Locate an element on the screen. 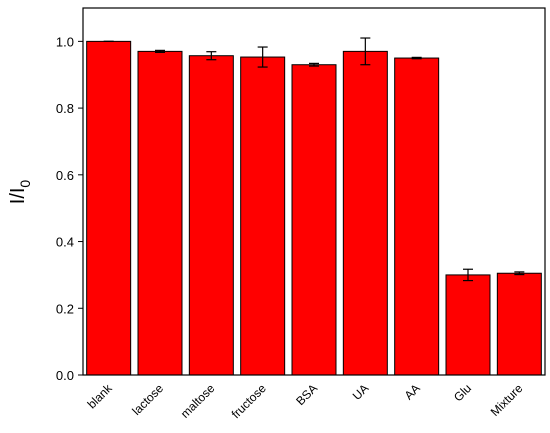 Image resolution: width=550 pixels, height=433 pixels. y-axis-label: I/I0 is located at coordinates (20, 192).